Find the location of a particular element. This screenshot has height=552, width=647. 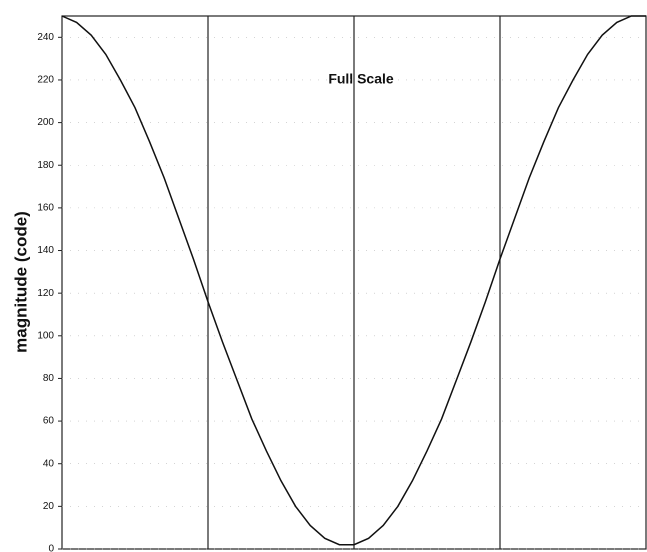

y-tick-label: 100 is located at coordinates (45, 335).